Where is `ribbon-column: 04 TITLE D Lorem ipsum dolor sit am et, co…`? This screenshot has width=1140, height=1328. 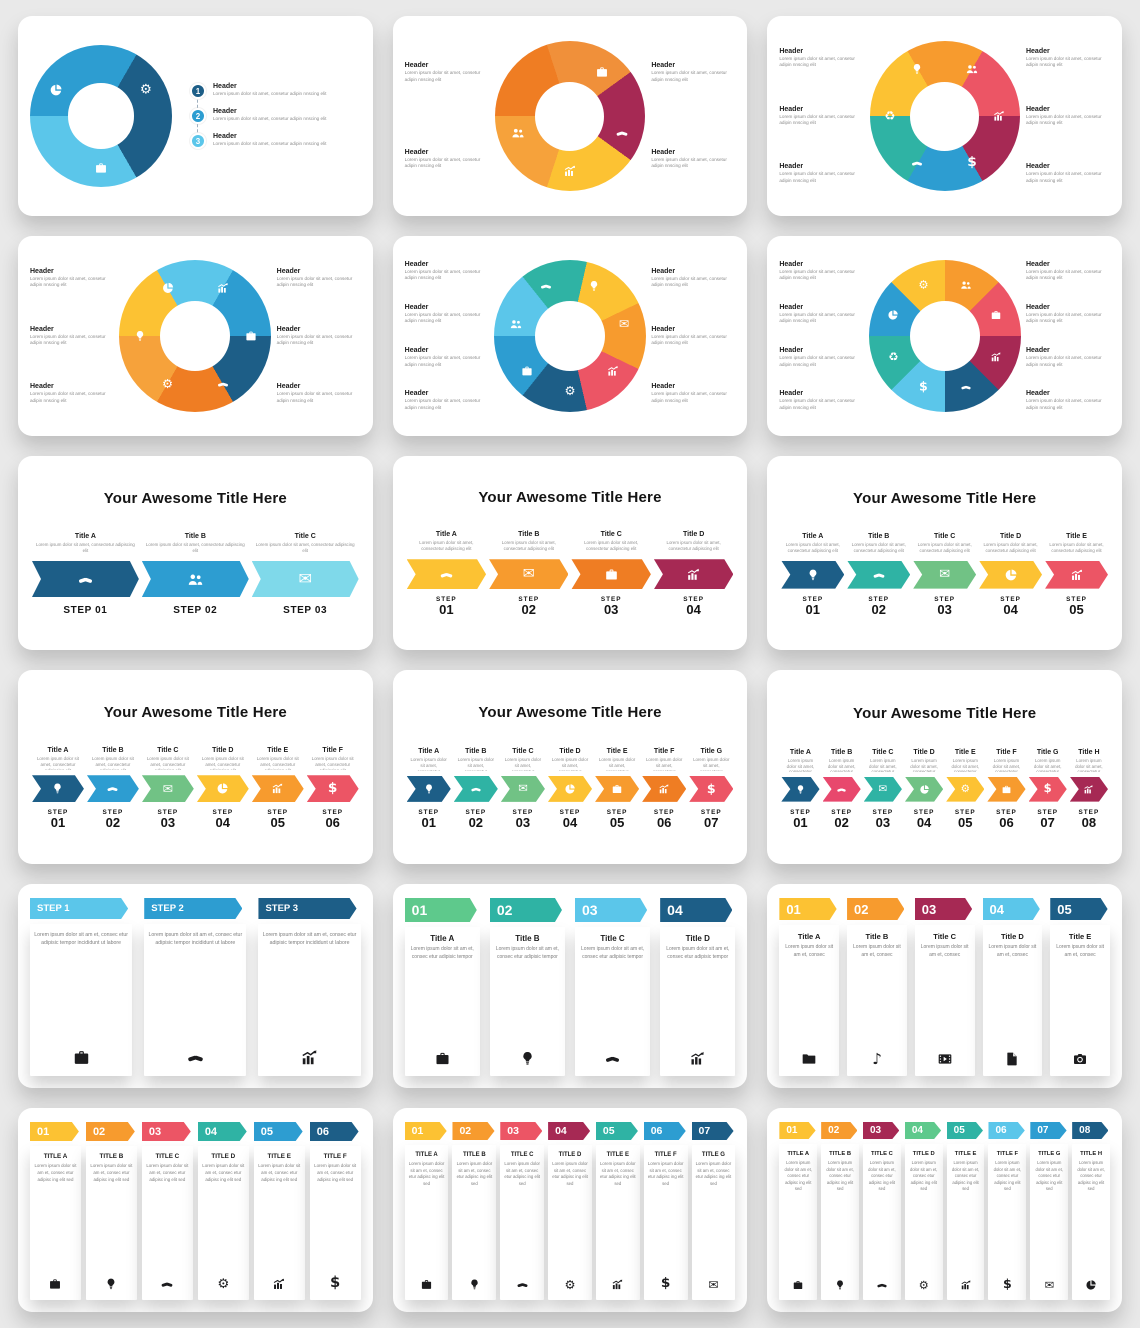
ribbon-column: 04 TITLE D Lorem ipsum dolor sit am et, co… is located at coordinates (570, 1211).